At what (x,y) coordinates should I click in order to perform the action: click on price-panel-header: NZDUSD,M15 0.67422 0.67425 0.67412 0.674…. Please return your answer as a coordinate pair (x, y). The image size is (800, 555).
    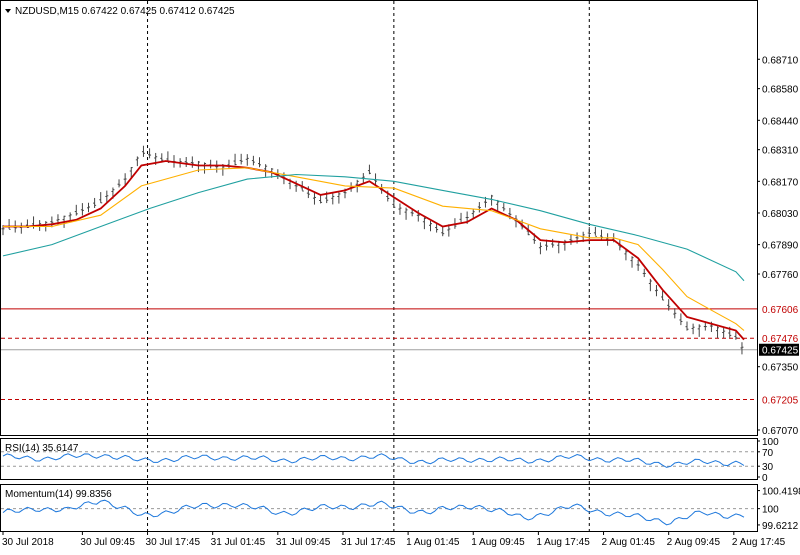
    Looking at the image, I should click on (125, 11).